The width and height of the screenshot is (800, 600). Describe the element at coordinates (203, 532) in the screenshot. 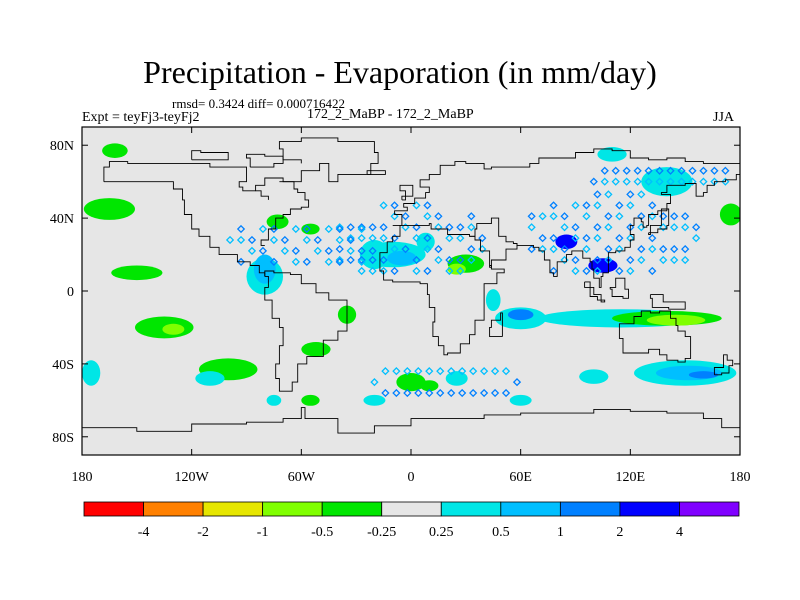

I see `colorbar-label: -2` at that location.